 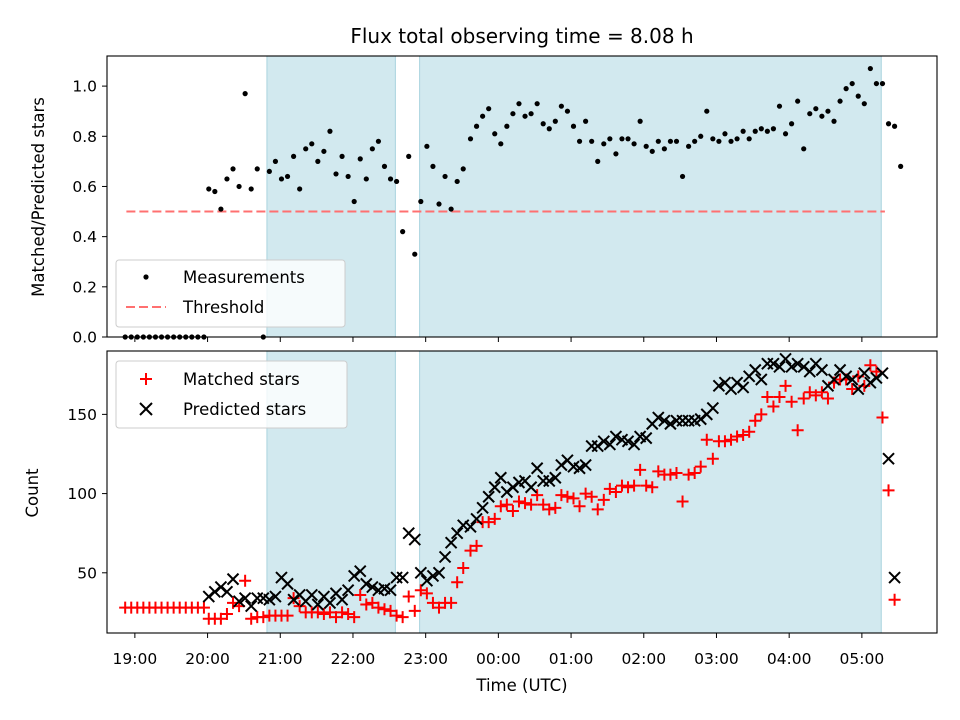 What do you see at coordinates (862, 659) in the screenshot?
I see `x-tick-label: 05:00` at bounding box center [862, 659].